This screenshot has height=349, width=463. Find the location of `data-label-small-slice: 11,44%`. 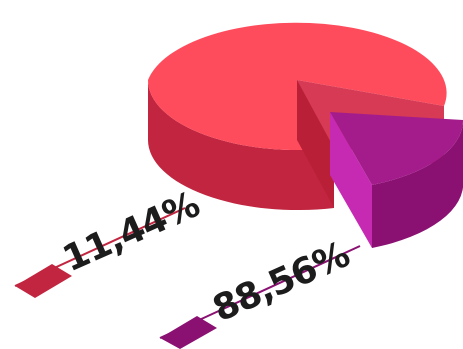

data-label-small-slice: 11,44% is located at coordinates (131, 232).